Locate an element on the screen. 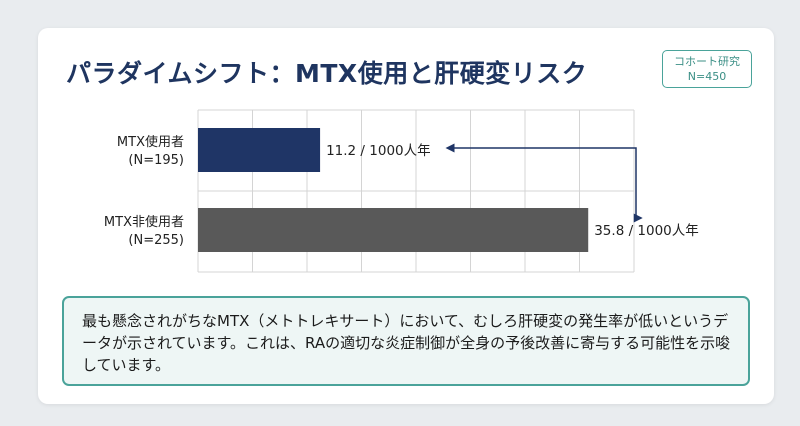  page-title: パラダイムシフト：MTX使用と肝硬変リスク is located at coordinates (327, 73).